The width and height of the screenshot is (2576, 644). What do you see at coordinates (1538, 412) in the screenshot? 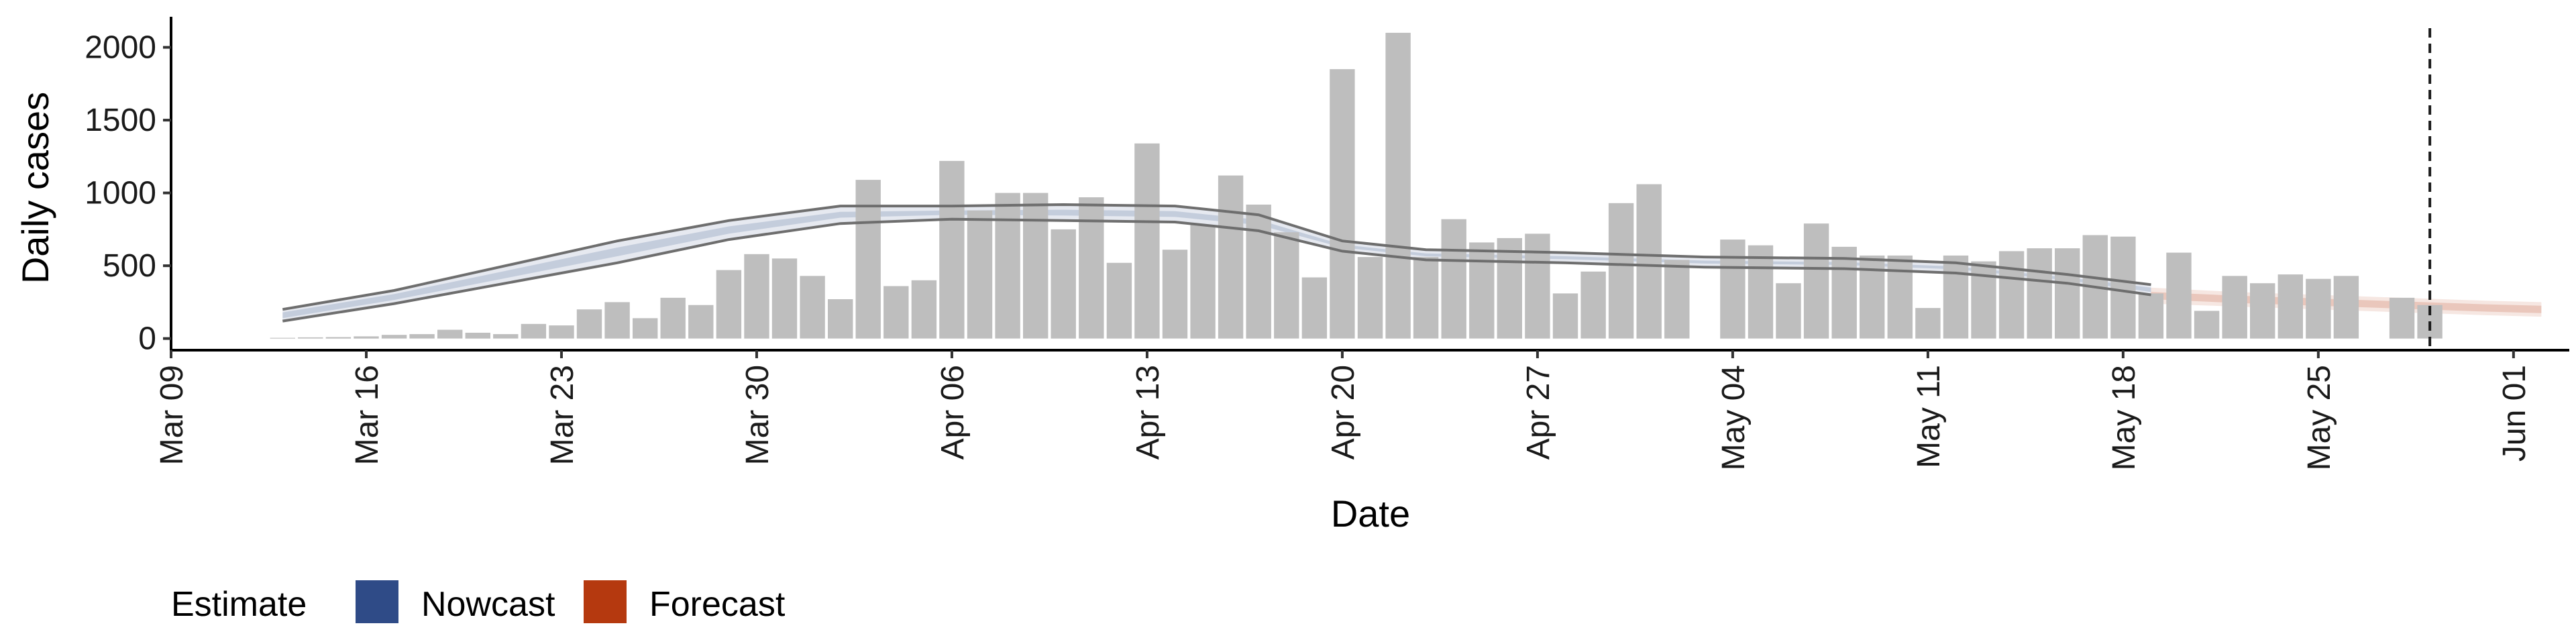
I see `x-tick-label: Apr 27` at bounding box center [1538, 412].